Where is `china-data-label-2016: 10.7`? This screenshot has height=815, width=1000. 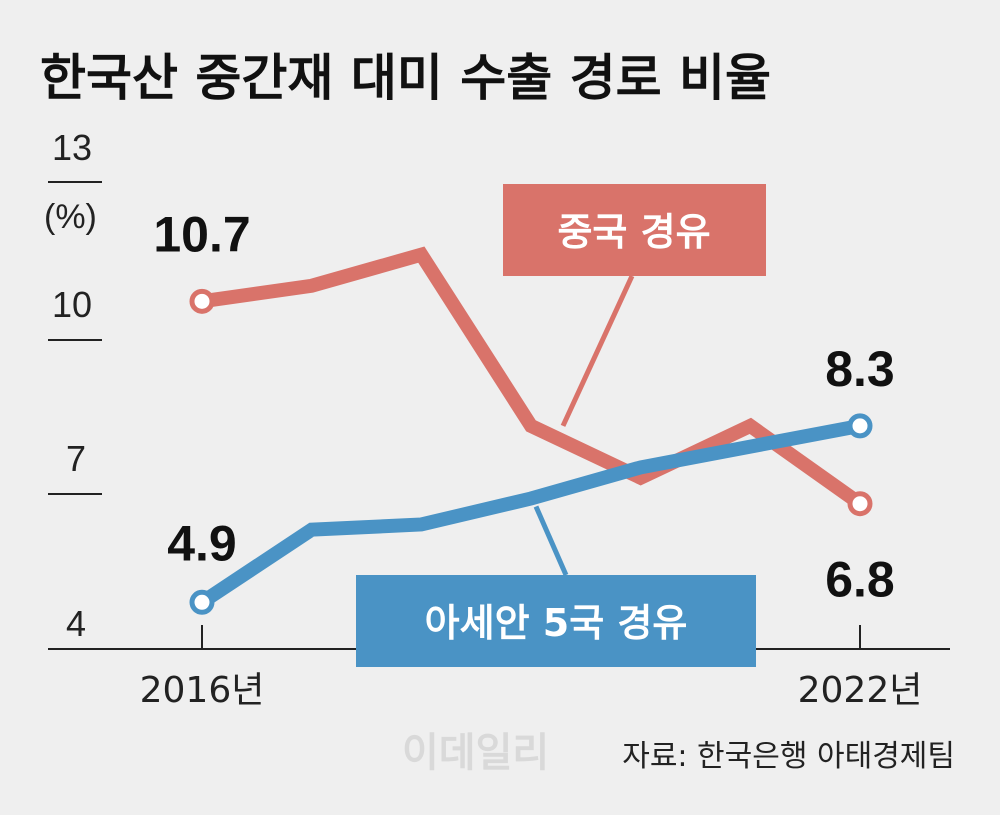 china-data-label-2016: 10.7 is located at coordinates (201, 234).